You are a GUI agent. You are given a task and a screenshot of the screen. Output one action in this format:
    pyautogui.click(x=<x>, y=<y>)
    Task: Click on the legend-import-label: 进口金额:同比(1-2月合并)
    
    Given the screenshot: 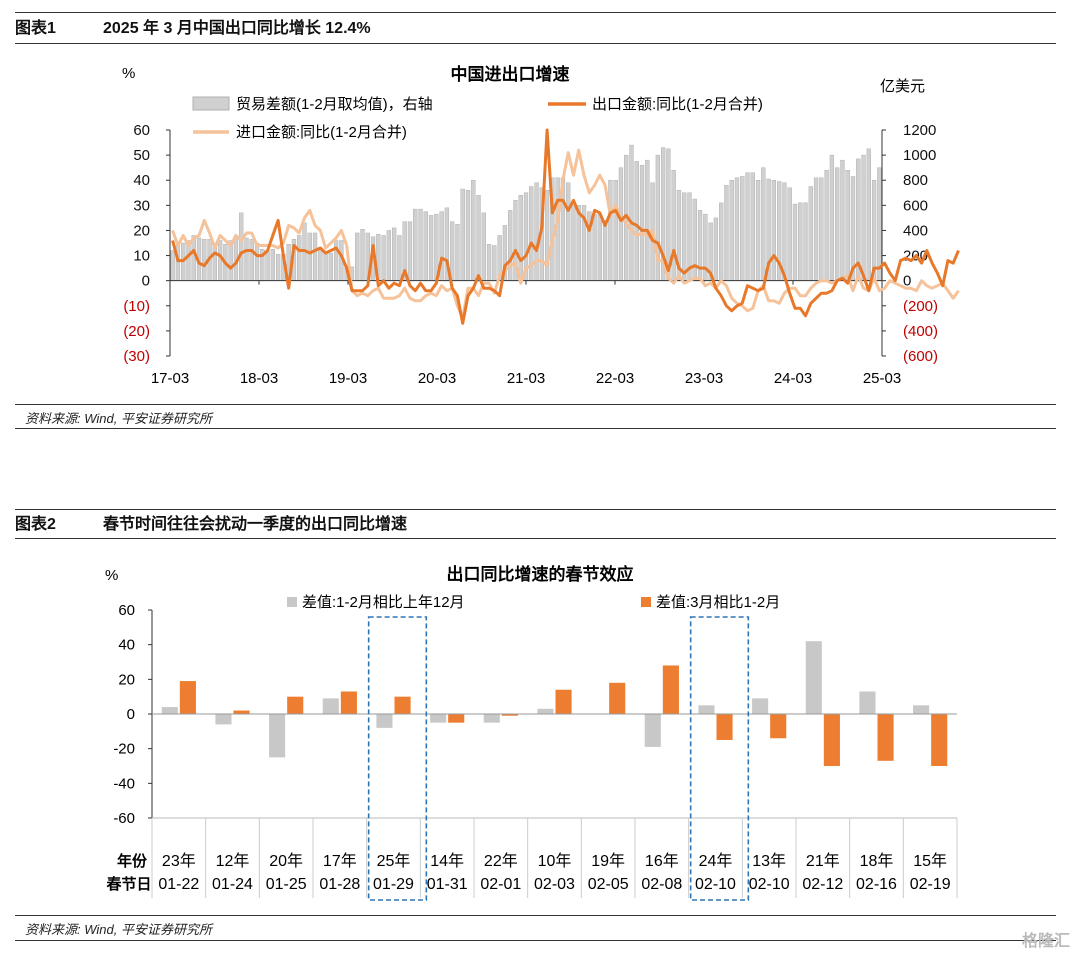 What is the action you would take?
    pyautogui.click(x=321, y=132)
    